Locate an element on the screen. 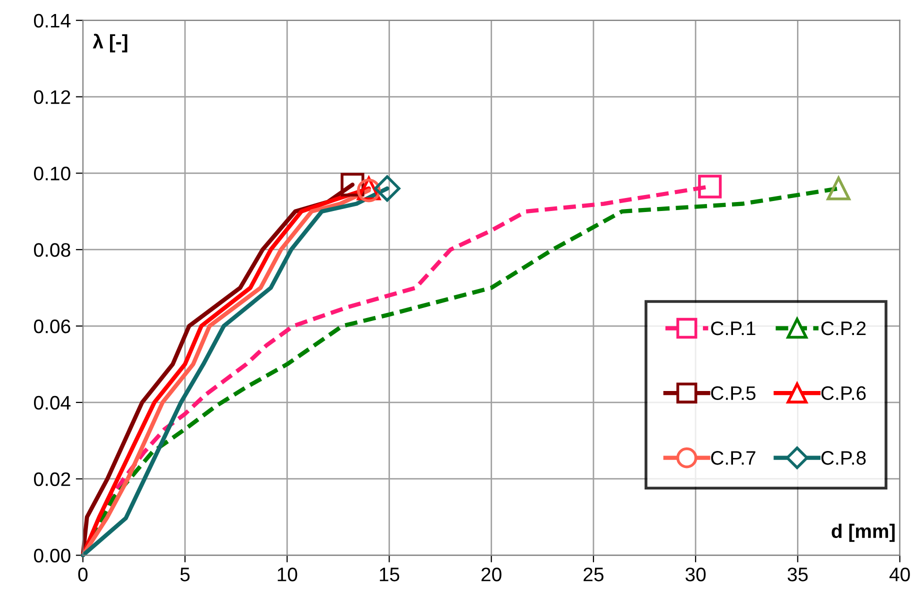  y-tick-label: 0.02 is located at coordinates (52, 479).